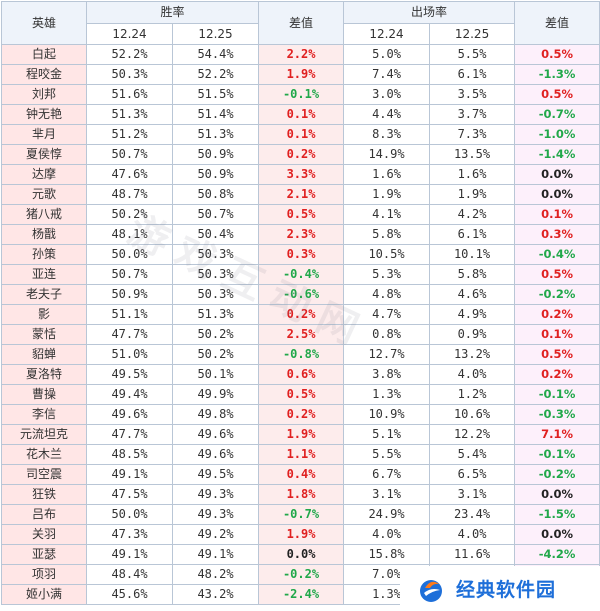 The width and height of the screenshot is (600, 611). Describe the element at coordinates (129, 314) in the screenshot. I see `winrate-1224-cell: 51.1%` at that location.